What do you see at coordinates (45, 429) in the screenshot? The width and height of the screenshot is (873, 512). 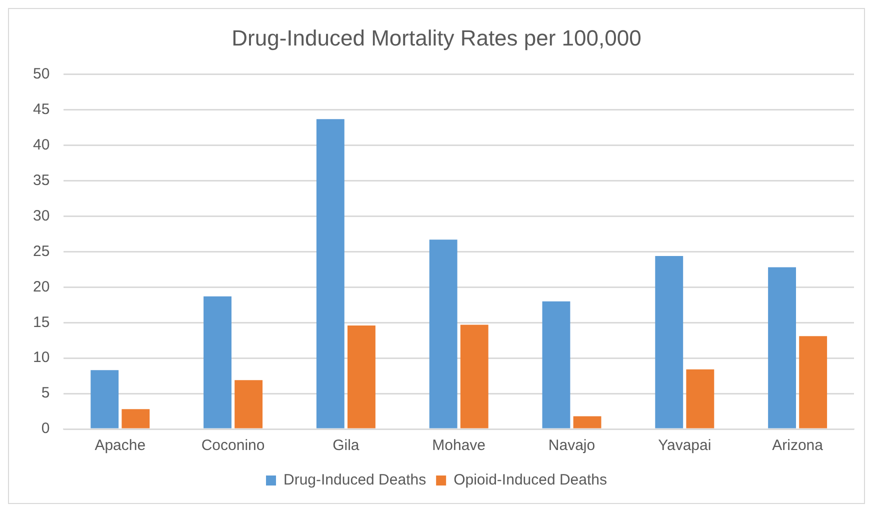 I see `y-tick-label: 0` at bounding box center [45, 429].